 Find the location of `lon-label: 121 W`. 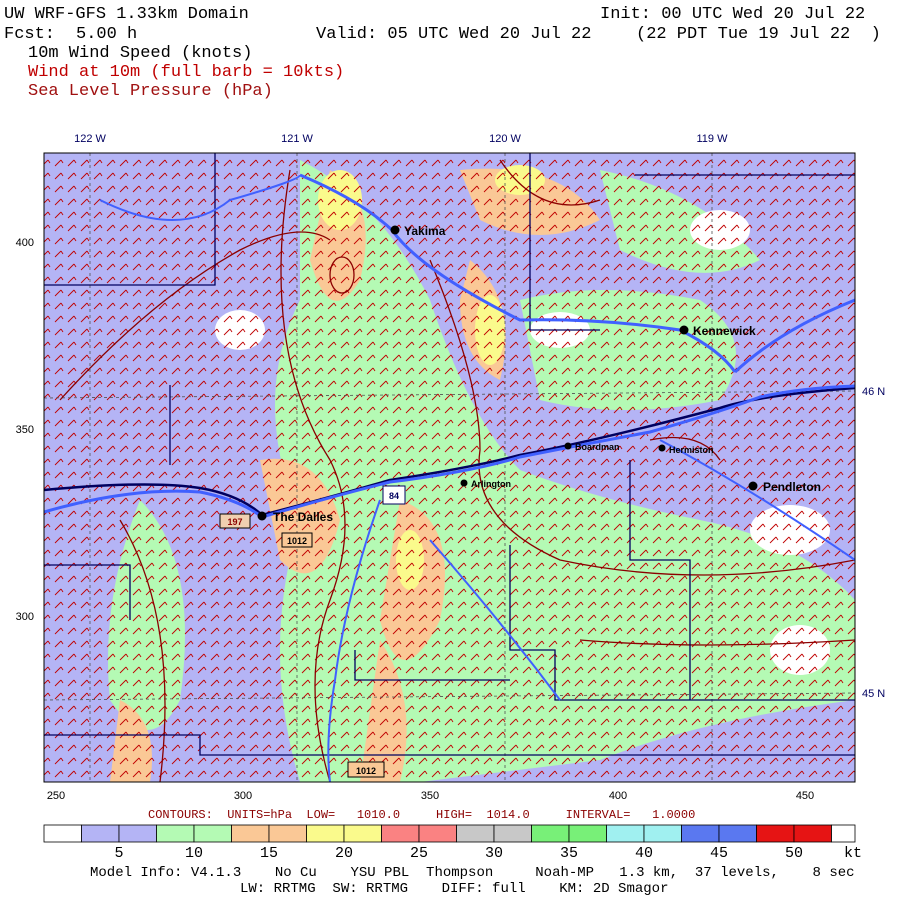

lon-label: 121 W is located at coordinates (297, 139).